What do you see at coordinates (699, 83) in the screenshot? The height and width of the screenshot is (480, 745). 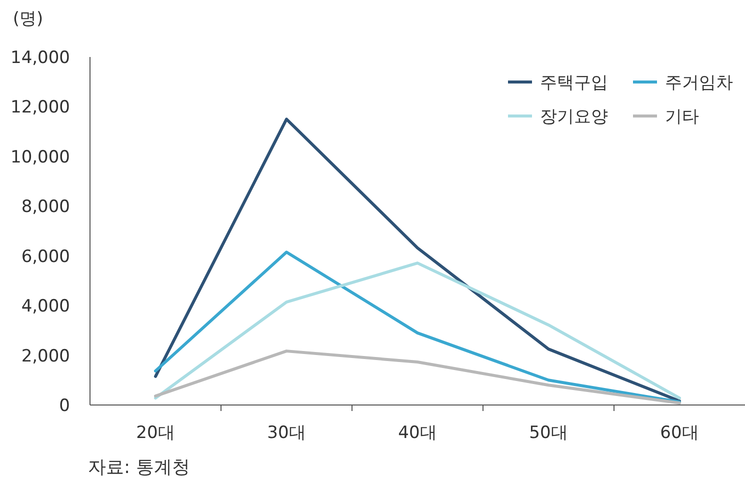 I see `legend-label: 주거임차` at bounding box center [699, 83].